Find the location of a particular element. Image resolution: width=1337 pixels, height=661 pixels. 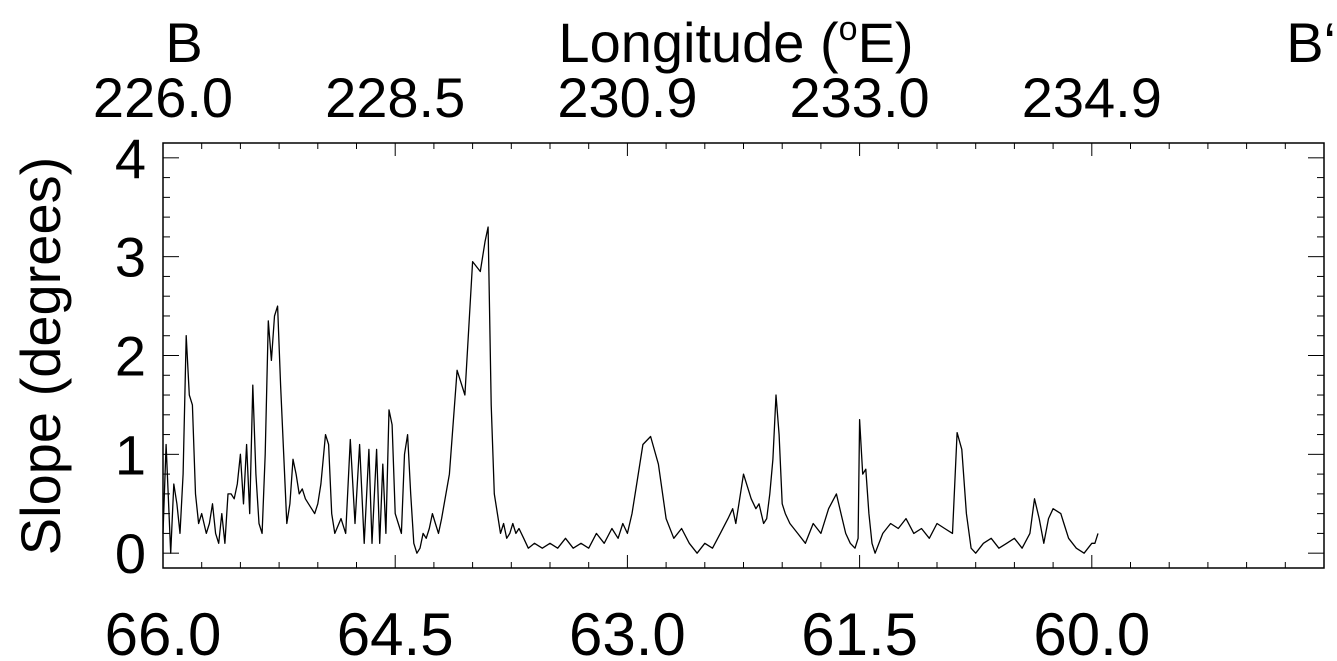

top-labels: B Longitude (oE) B‘ is located at coordinates (750, 42).